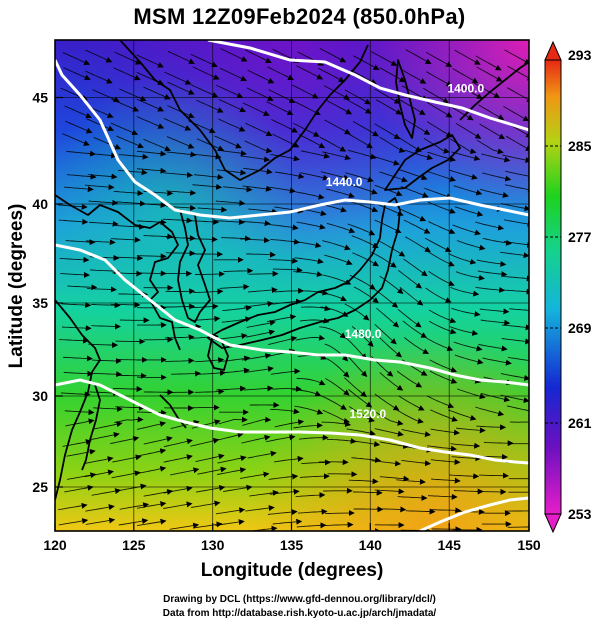  I want to click on y-tick-label: 40, so click(40, 204).